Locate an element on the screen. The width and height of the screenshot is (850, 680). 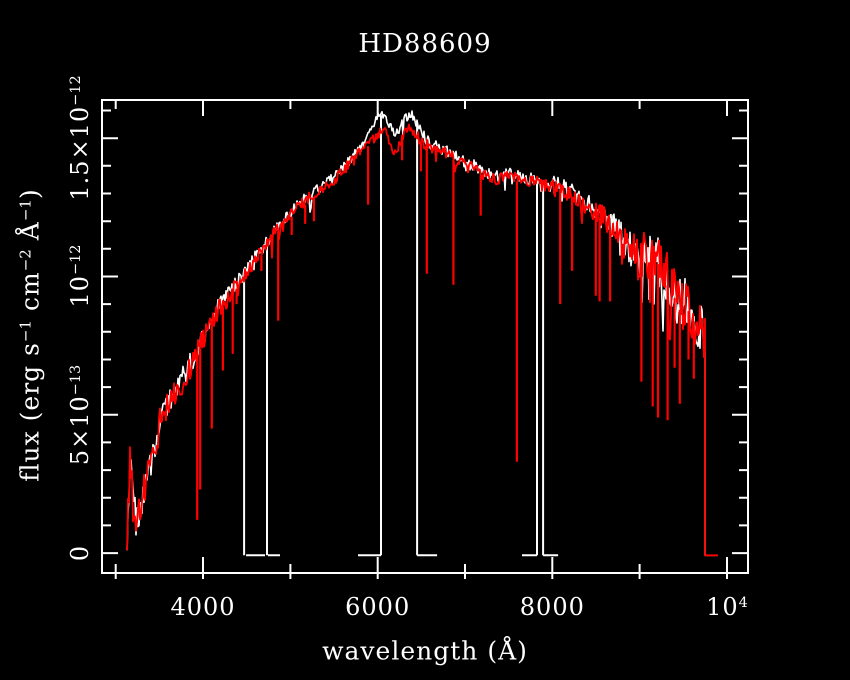
y-axis-label-text: flux (erg s is located at coordinates (30, 412).